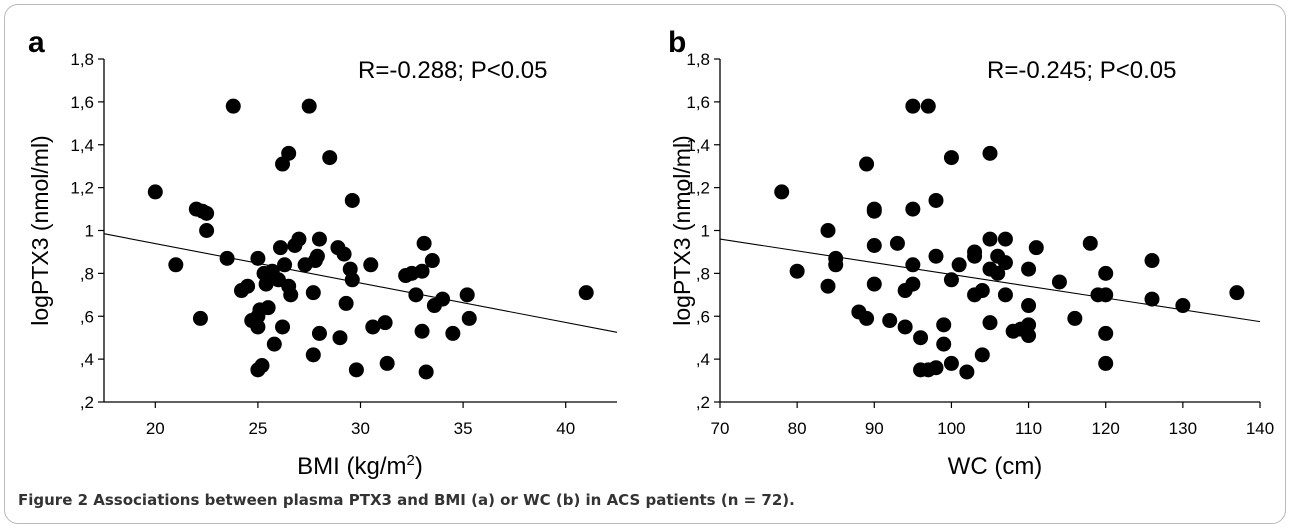 The image size is (1292, 530). Describe the element at coordinates (565, 428) in the screenshot. I see `x-tick-label: 40` at that location.